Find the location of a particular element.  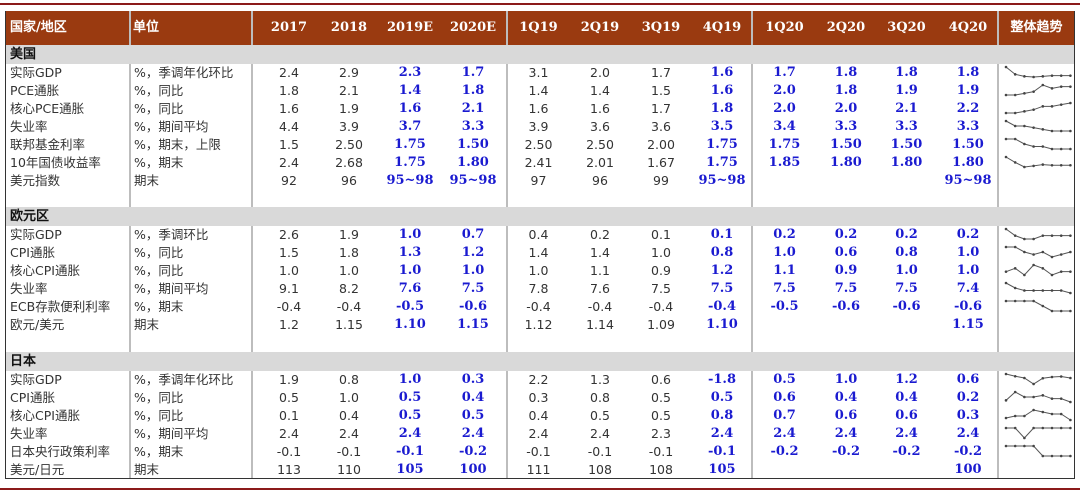

value-1Q19: 1.0 is located at coordinates (538, 270).